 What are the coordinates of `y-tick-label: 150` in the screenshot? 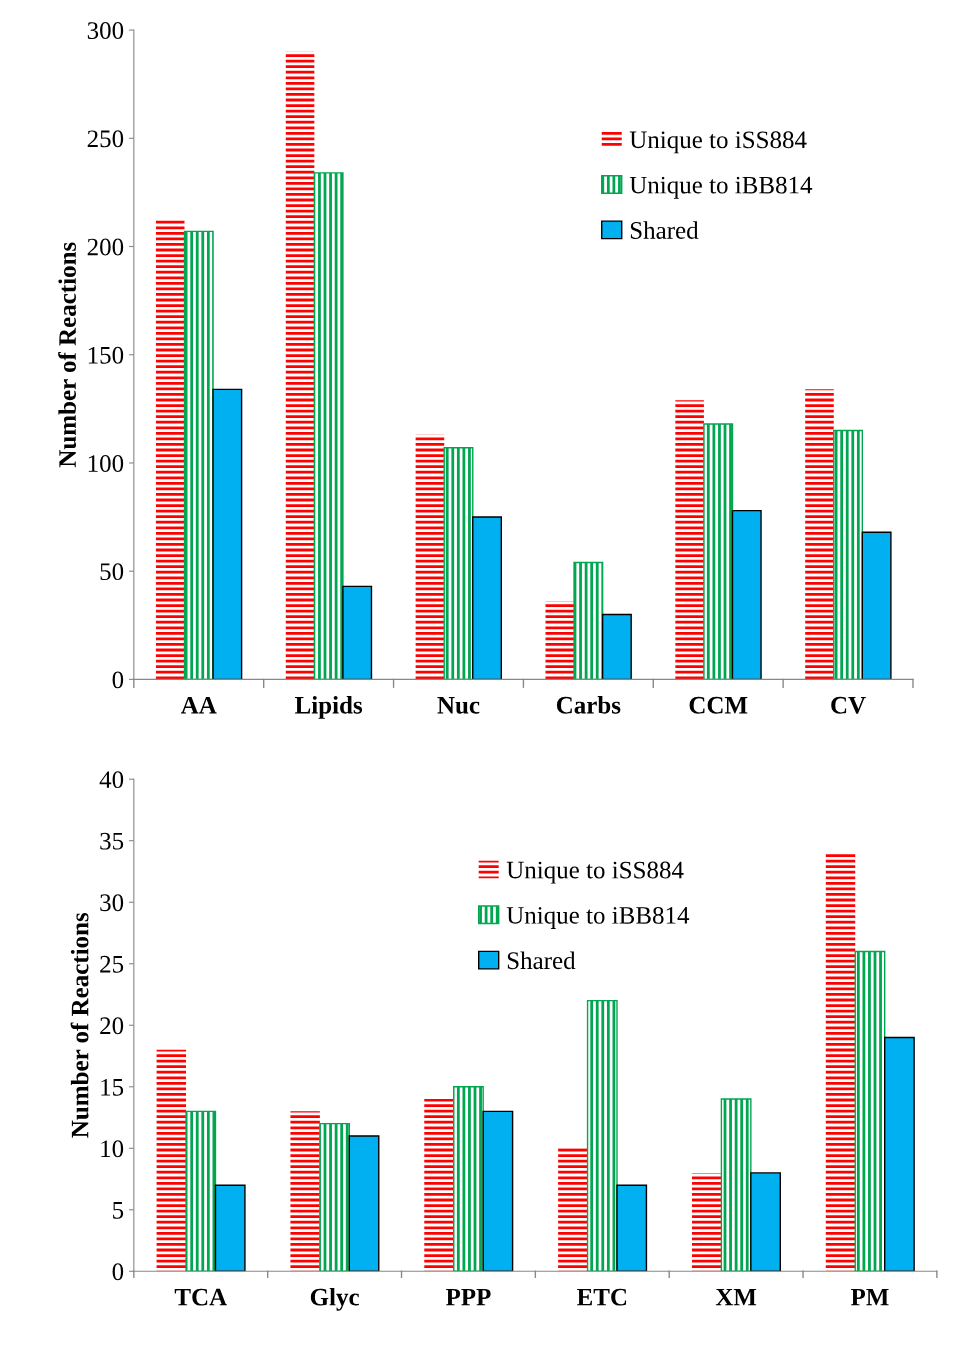 It's located at (106, 355).